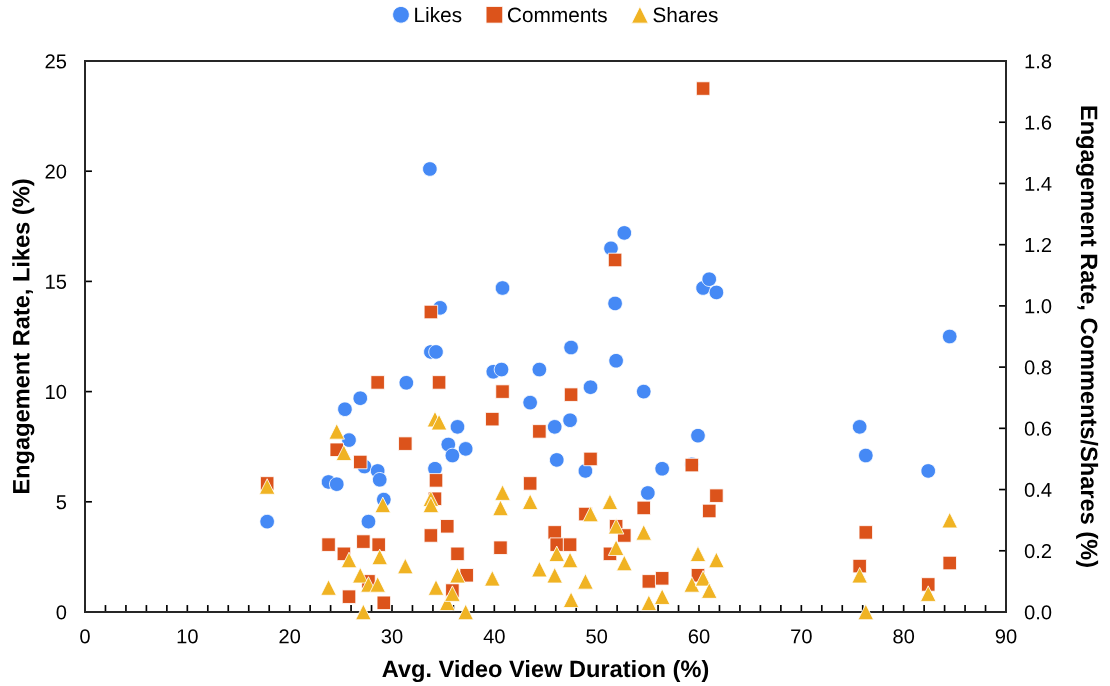 The width and height of the screenshot is (1110, 686). Describe the element at coordinates (494, 636) in the screenshot. I see `x-tick-label: 40` at that location.